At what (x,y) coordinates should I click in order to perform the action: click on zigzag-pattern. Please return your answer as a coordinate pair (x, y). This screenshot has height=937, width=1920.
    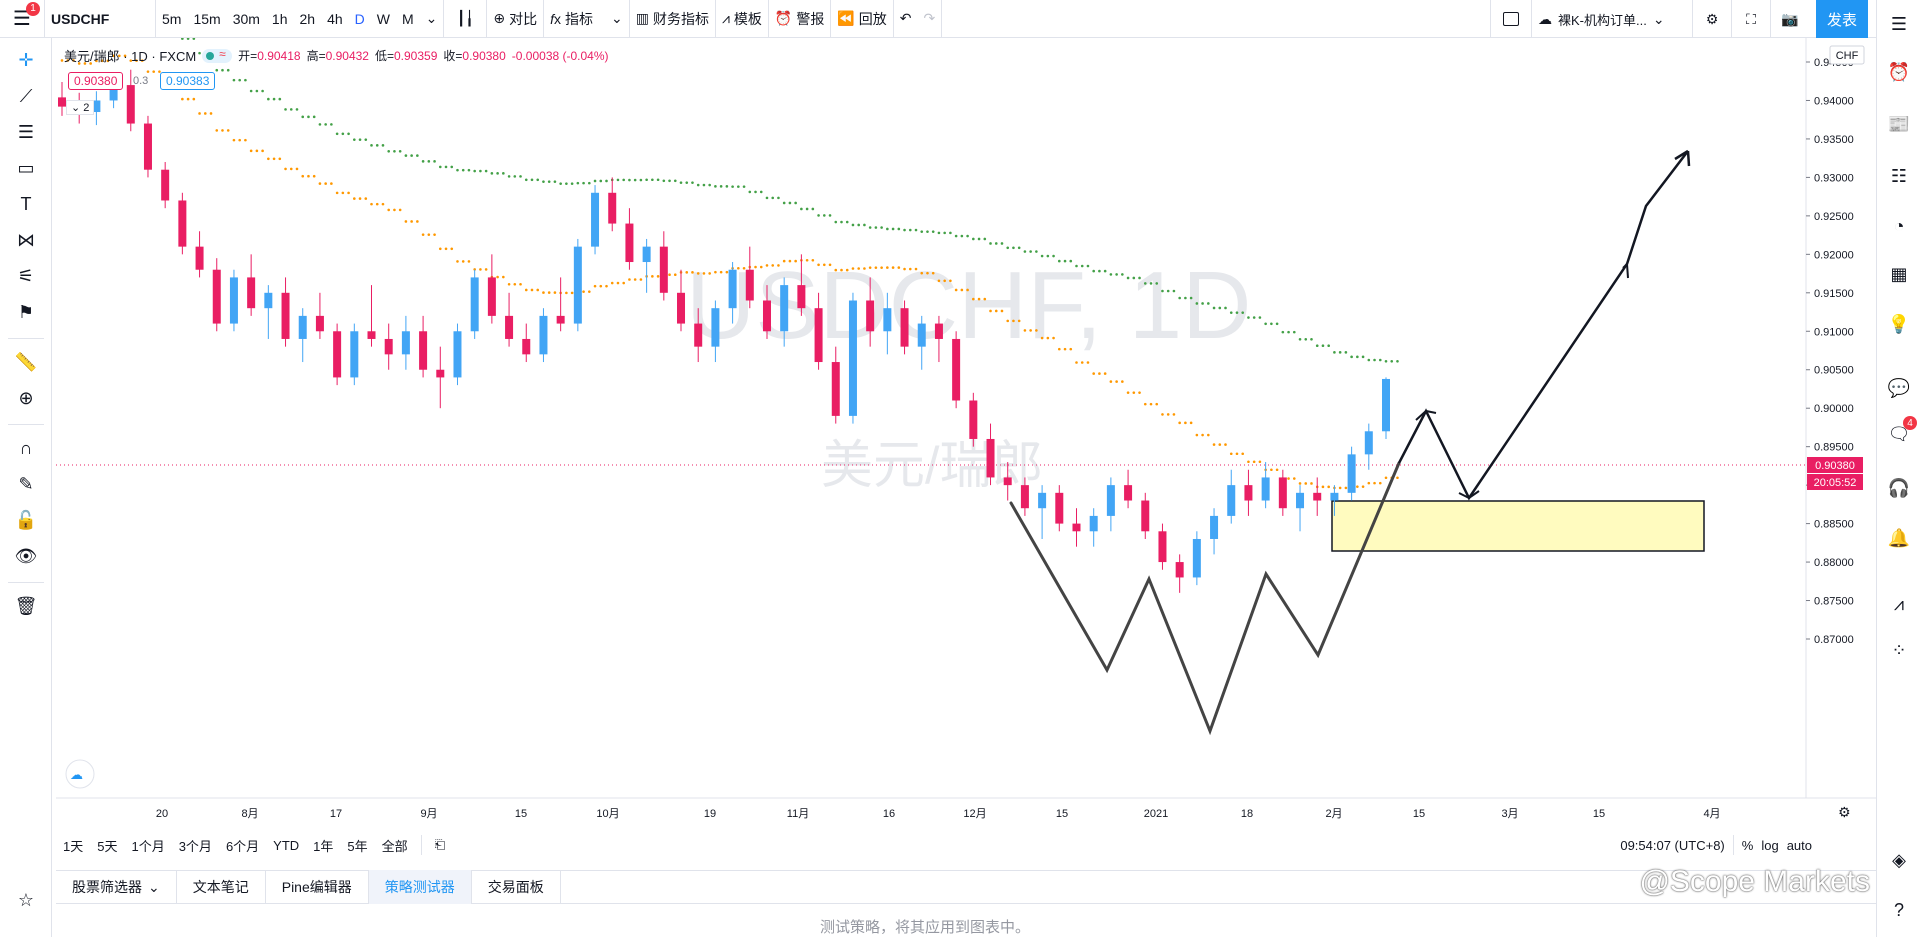
    Looking at the image, I should click on (1205, 598).